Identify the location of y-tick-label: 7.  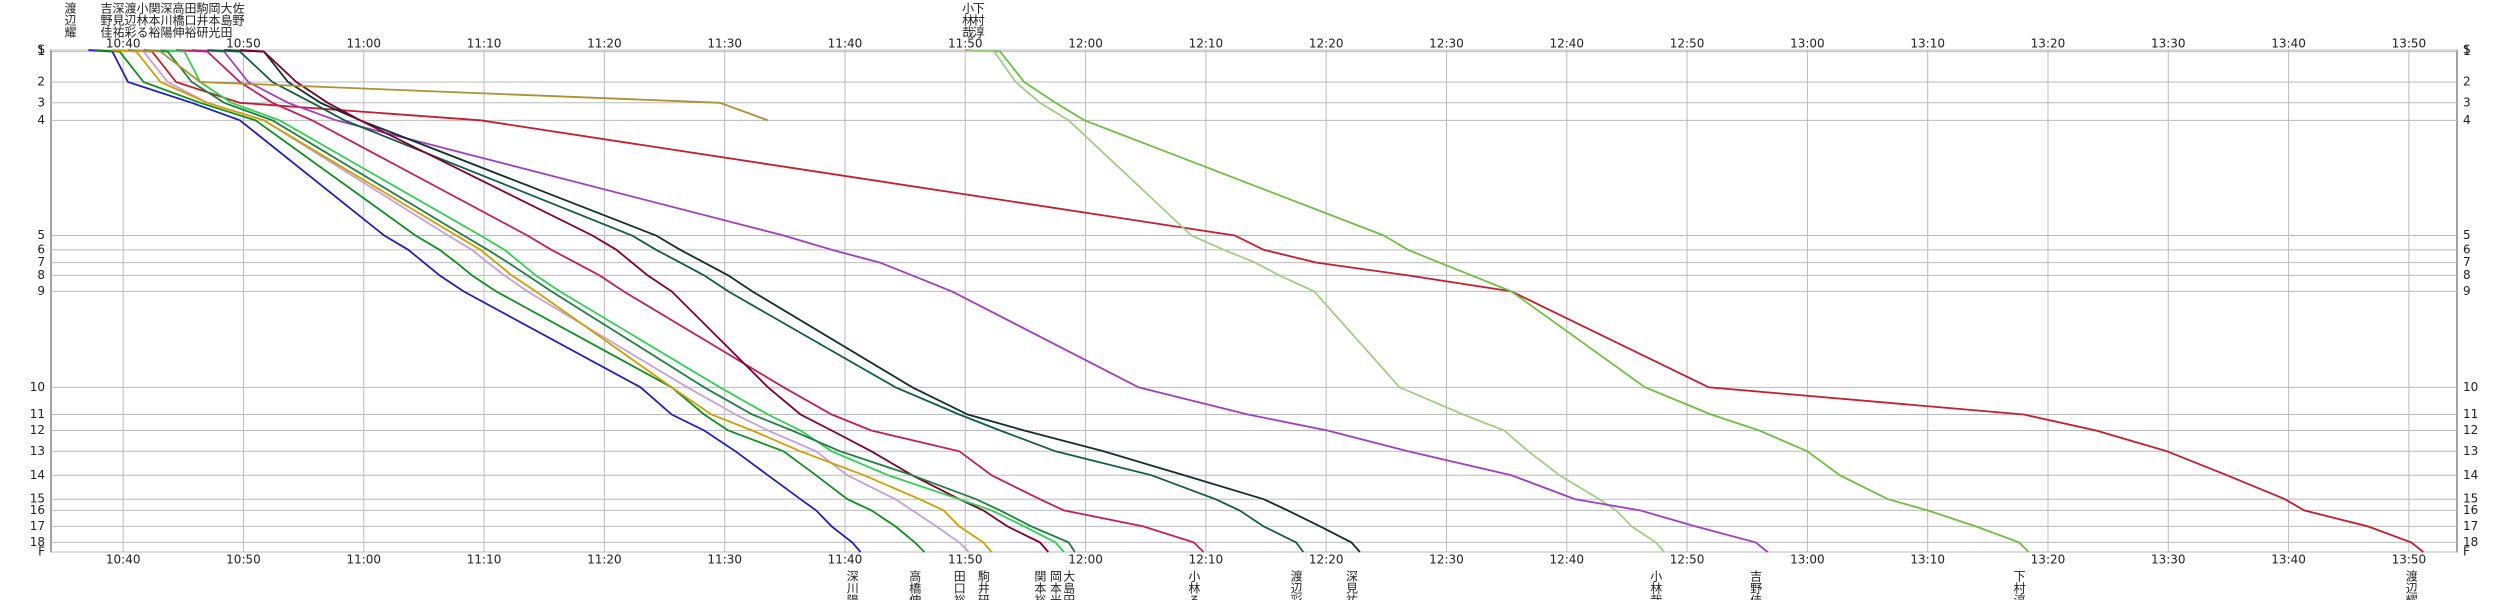
(2467, 262).